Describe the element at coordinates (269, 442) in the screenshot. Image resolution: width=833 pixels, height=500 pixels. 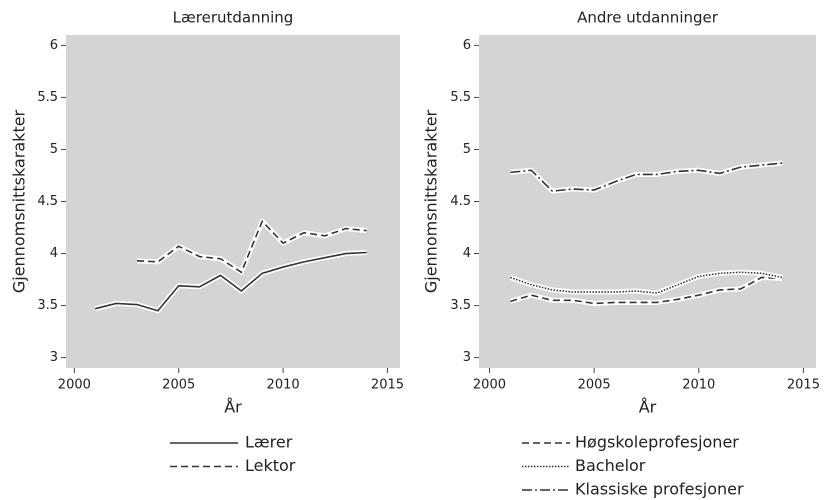
I see `legend-label: Lærer` at that location.